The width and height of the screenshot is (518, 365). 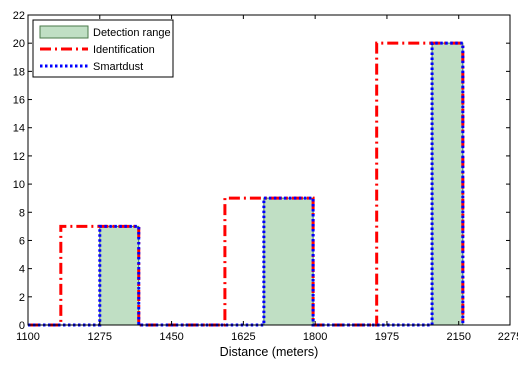 I want to click on legend: Detection range Identification Smartdust, so click(x=103, y=48).